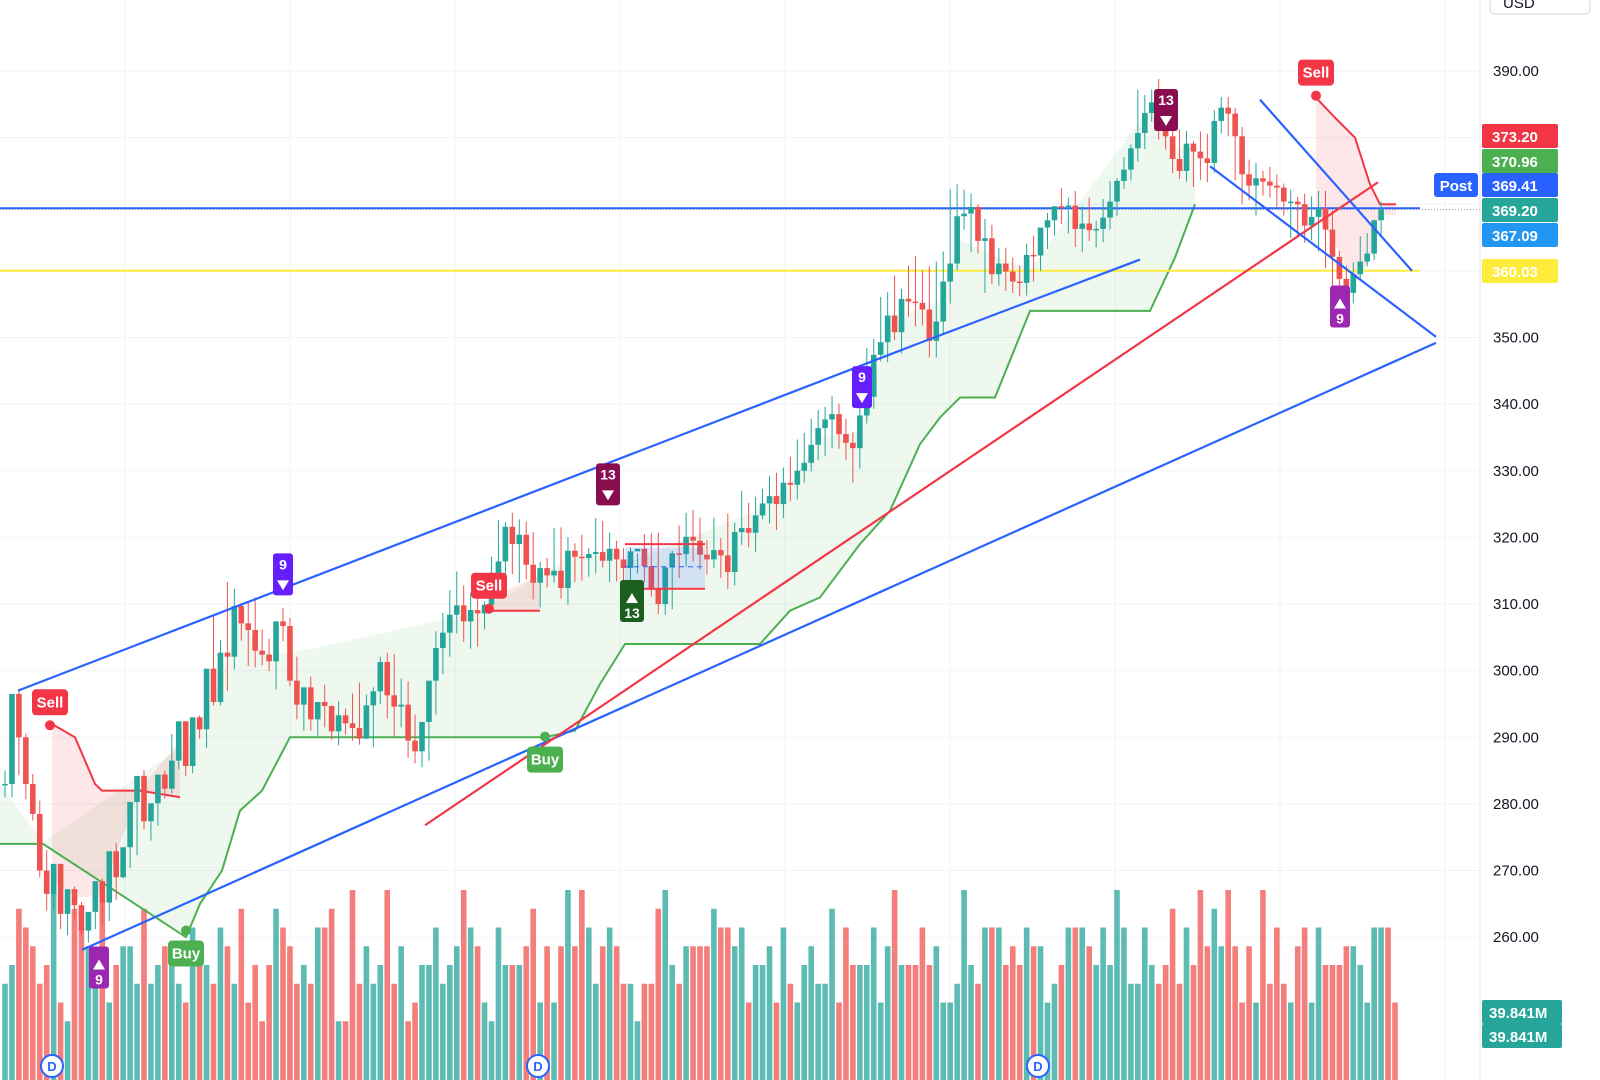 The width and height of the screenshot is (1600, 1080). Describe the element at coordinates (632, 601) in the screenshot. I see `td-sequential-marker: 13` at that location.